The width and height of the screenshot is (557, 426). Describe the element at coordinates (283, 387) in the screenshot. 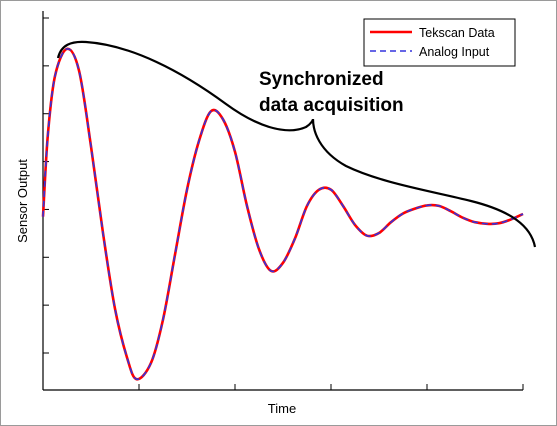

I see `x-ticks` at that location.